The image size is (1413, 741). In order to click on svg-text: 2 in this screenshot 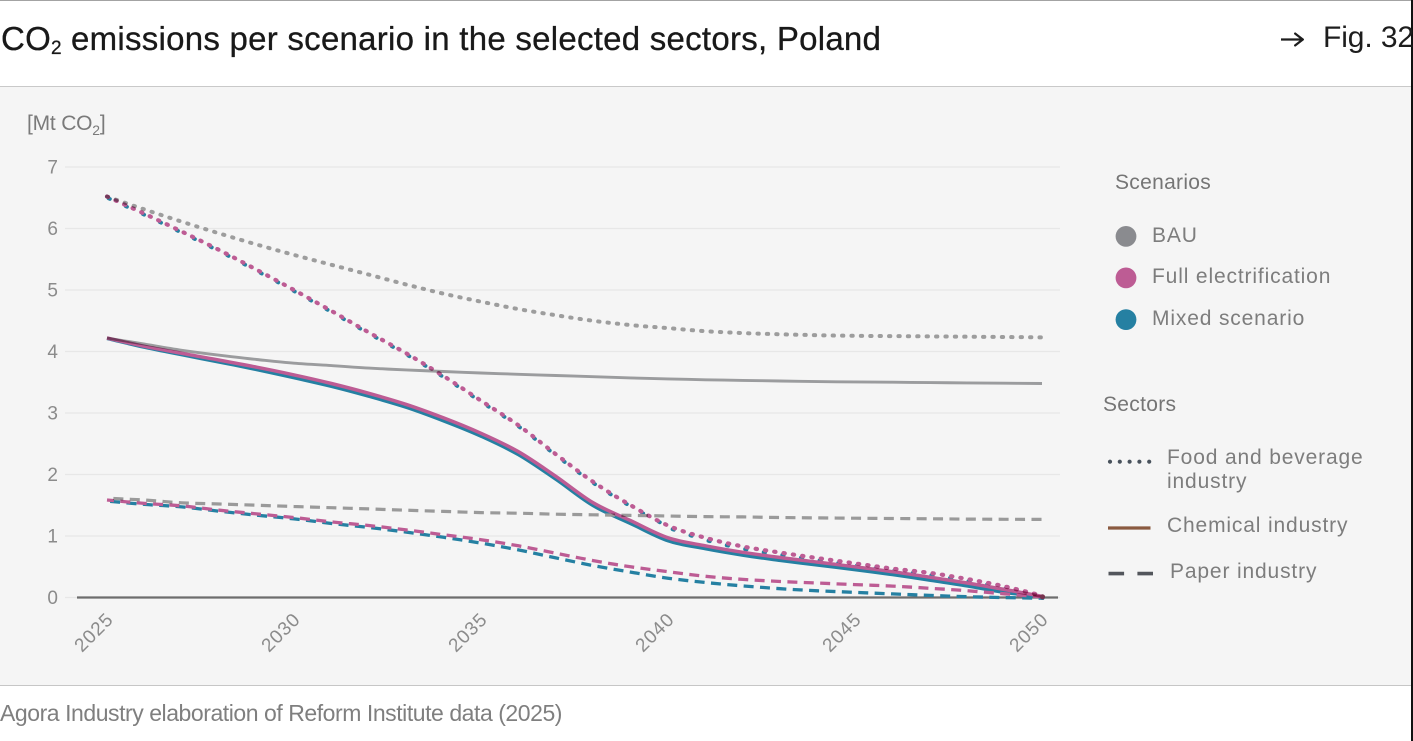, I will do `click(52, 475)`.